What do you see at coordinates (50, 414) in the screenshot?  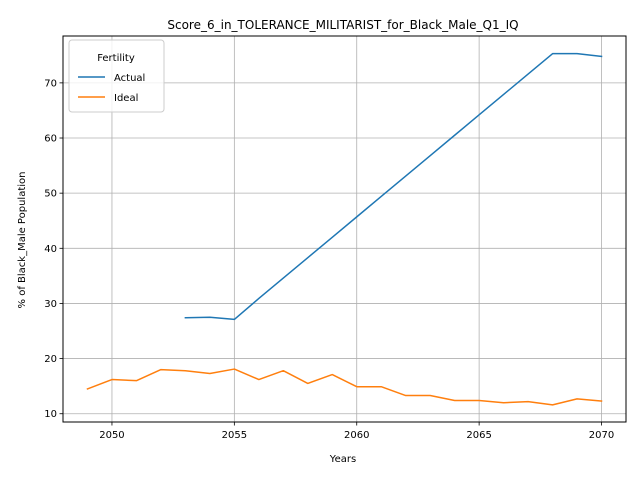 I see `y-tick-label: 10` at bounding box center [50, 414].